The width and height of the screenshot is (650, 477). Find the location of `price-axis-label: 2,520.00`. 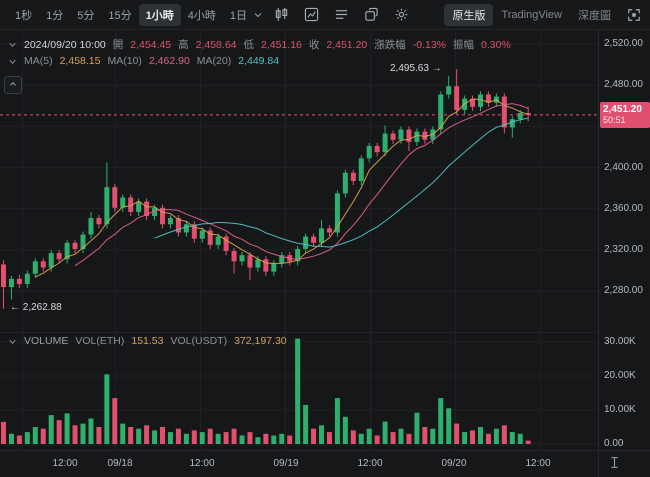

price-axis-label: 2,520.00 is located at coordinates (623, 43).